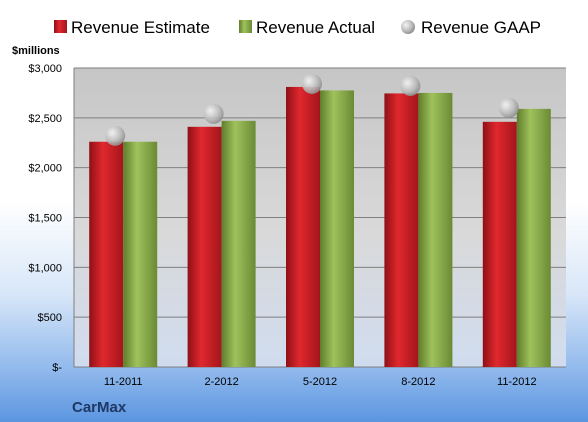 Image resolution: width=588 pixels, height=422 pixels. I want to click on x-tick-label: 11-2012, so click(517, 382).